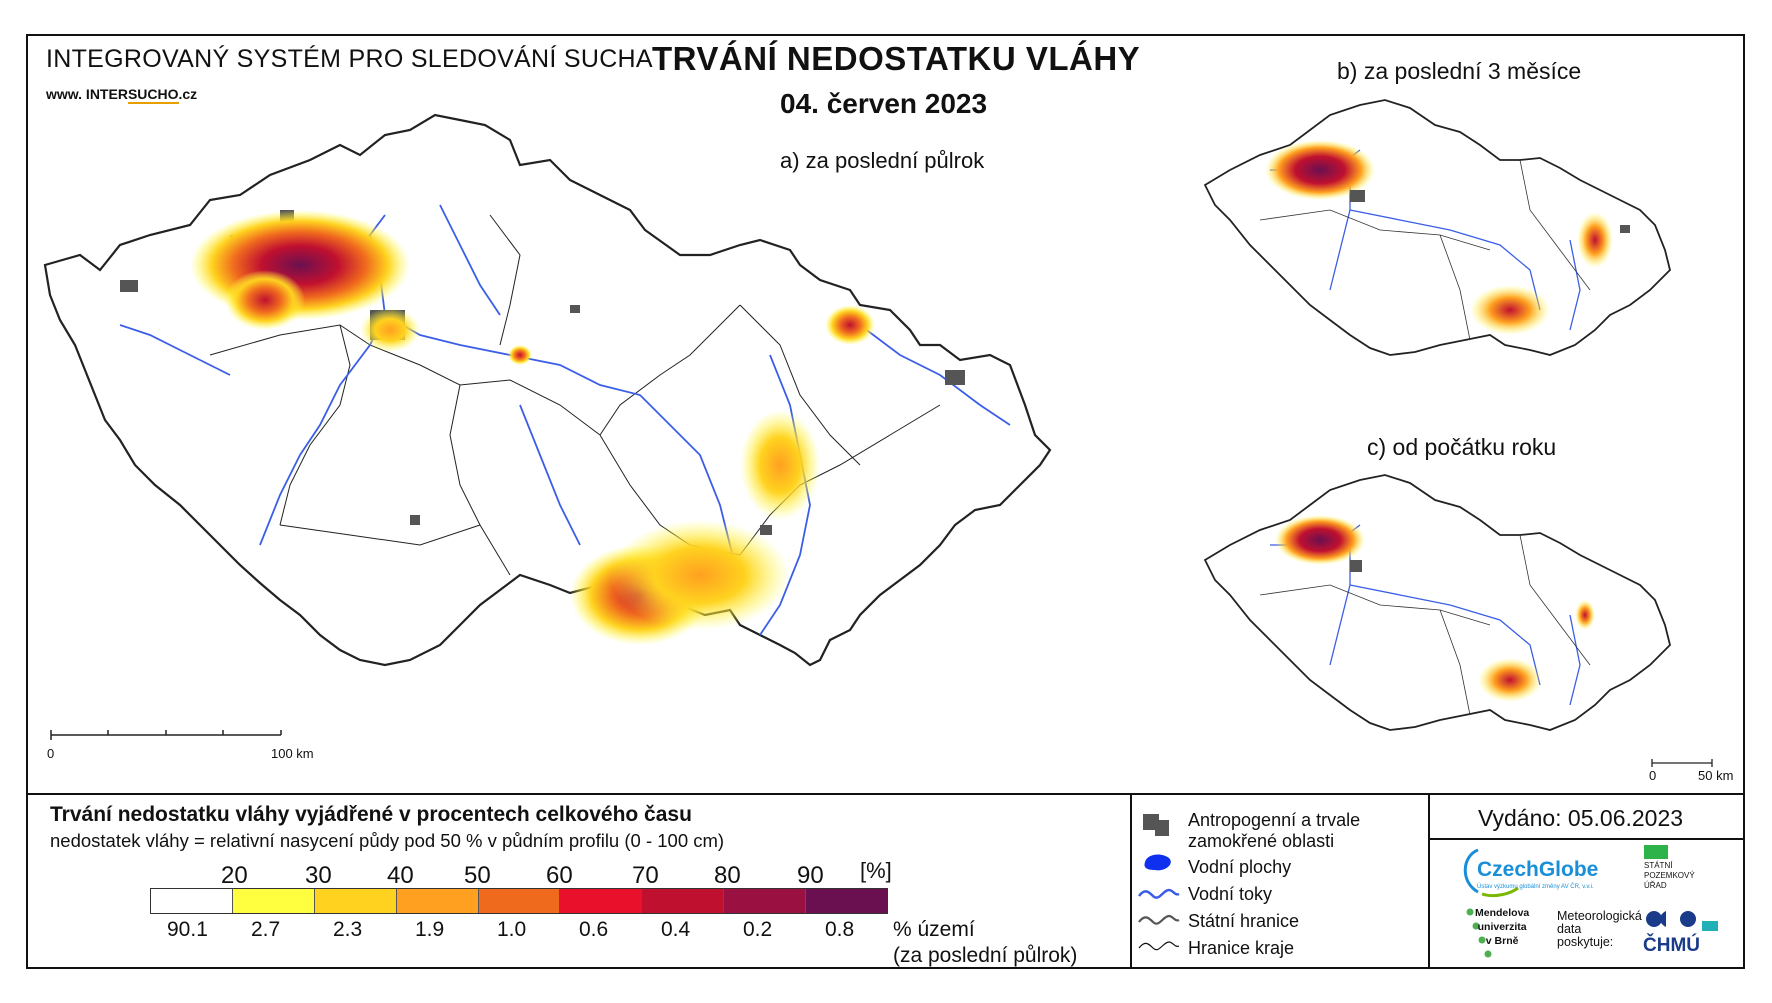 The image size is (1772, 1003). What do you see at coordinates (594, 929) in the screenshot?
I see `area-pct-5: 0.6` at bounding box center [594, 929].